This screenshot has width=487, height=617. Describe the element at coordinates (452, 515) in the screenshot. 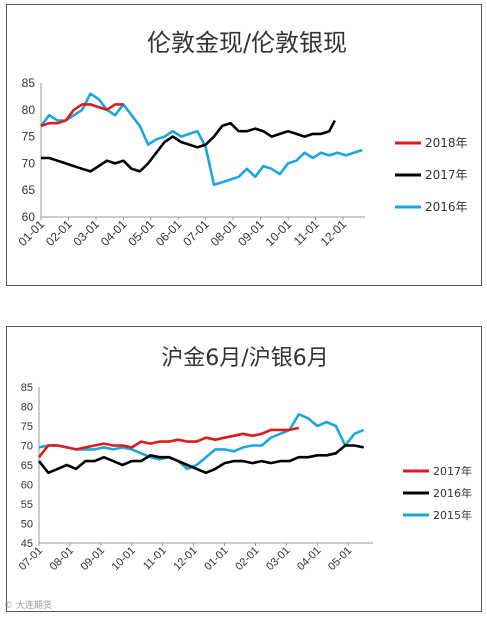

I see `legend-label: 2015年` at that location.